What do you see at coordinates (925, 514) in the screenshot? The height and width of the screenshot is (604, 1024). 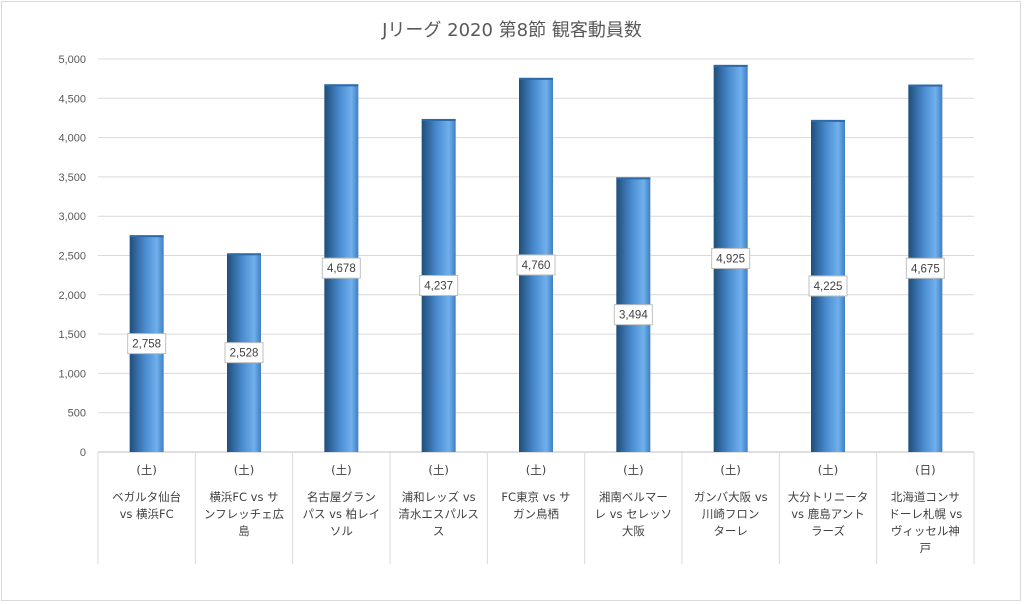 I see `category-label: ドーレ札幌 vs` at bounding box center [925, 514].